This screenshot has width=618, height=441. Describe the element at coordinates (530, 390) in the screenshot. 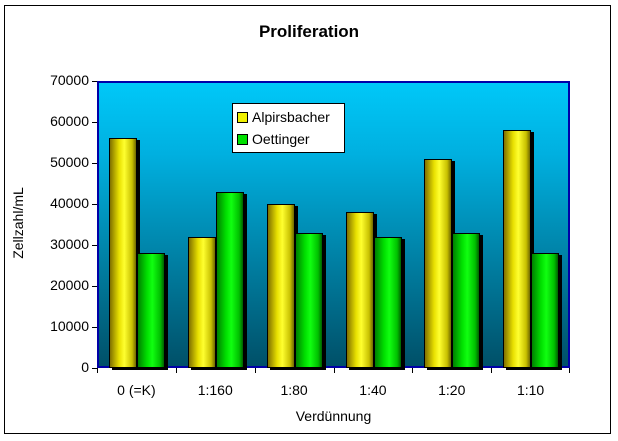

I see `x-tick-label: 1:10` at that location.